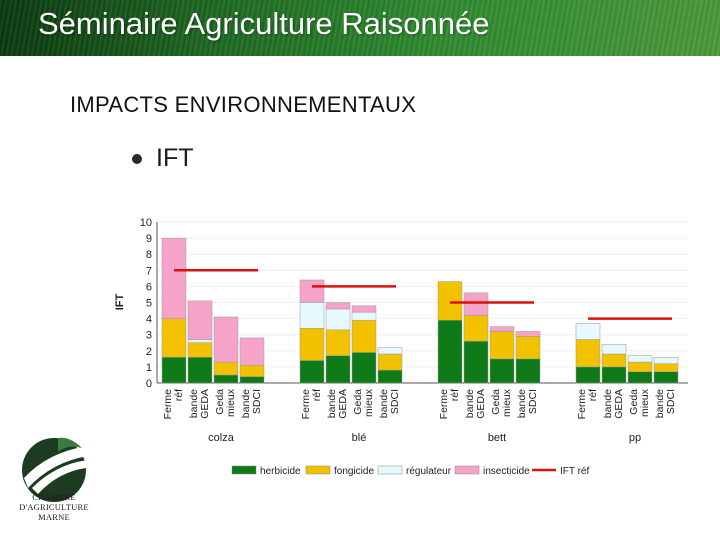  Describe the element at coordinates (54, 497) in the screenshot. I see `logo-line-1: CHAMBRE` at that location.